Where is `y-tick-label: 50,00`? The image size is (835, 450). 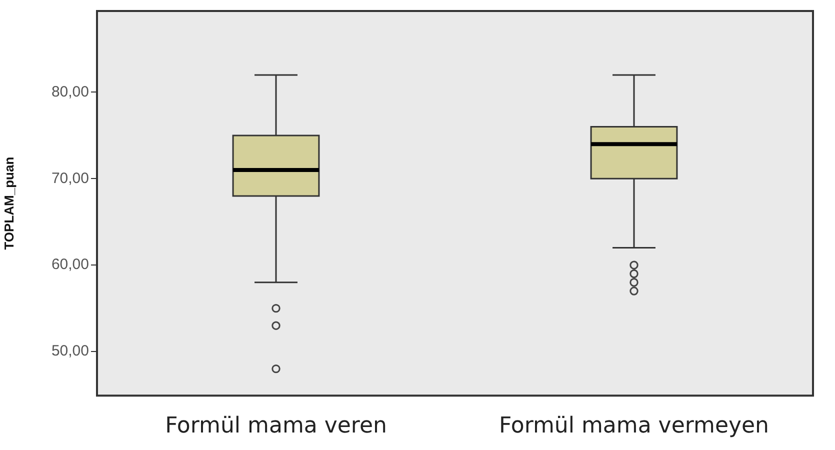 y-tick-label: 50,00 is located at coordinates (70, 351).